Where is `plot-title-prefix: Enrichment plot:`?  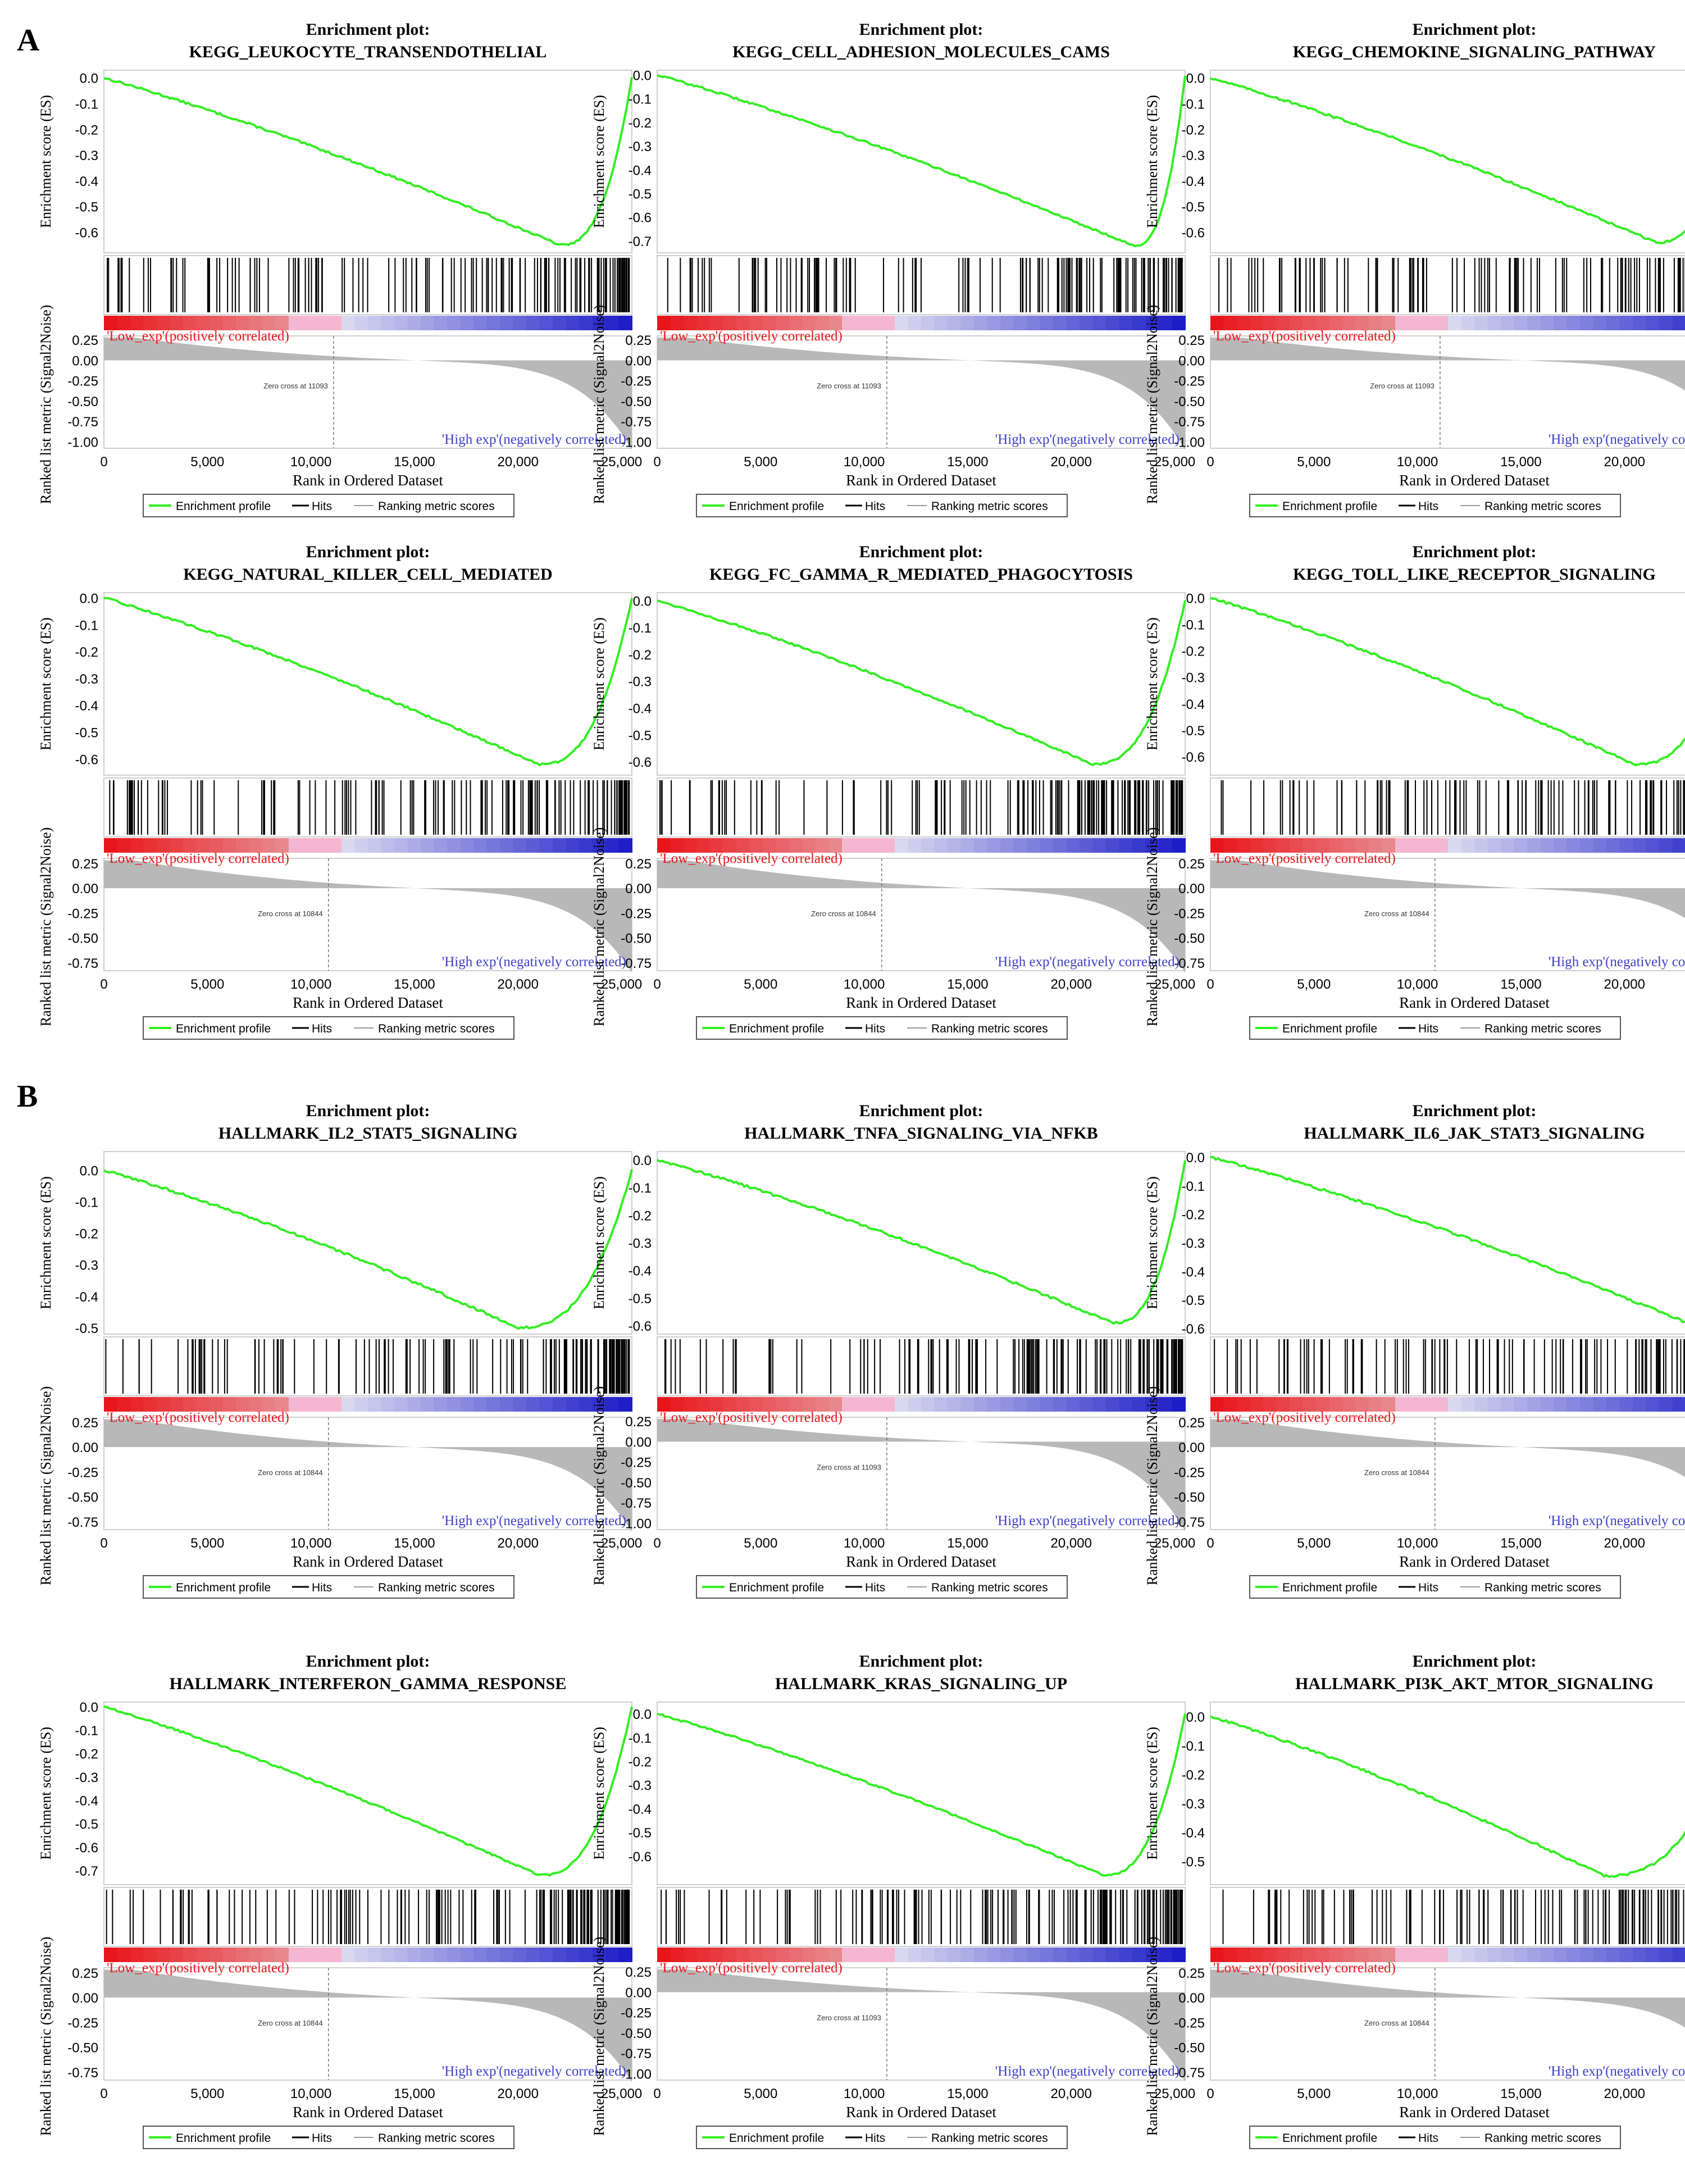
plot-title-prefix: Enrichment plot: is located at coordinates (1475, 552).